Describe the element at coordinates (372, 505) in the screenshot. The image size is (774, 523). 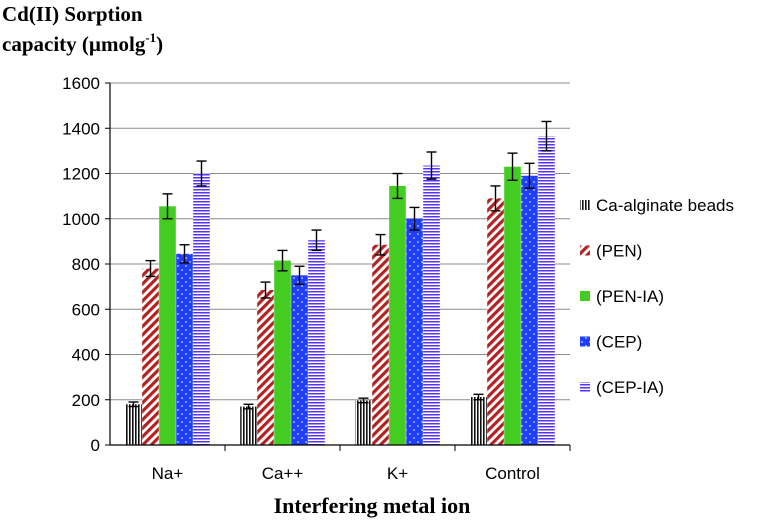
I see `x-axis-label: Interfering metal ion` at that location.